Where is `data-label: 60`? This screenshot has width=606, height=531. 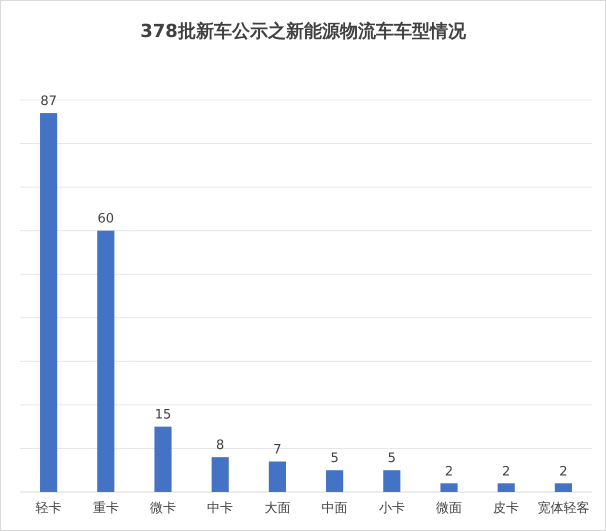
data-label: 60 is located at coordinates (106, 219).